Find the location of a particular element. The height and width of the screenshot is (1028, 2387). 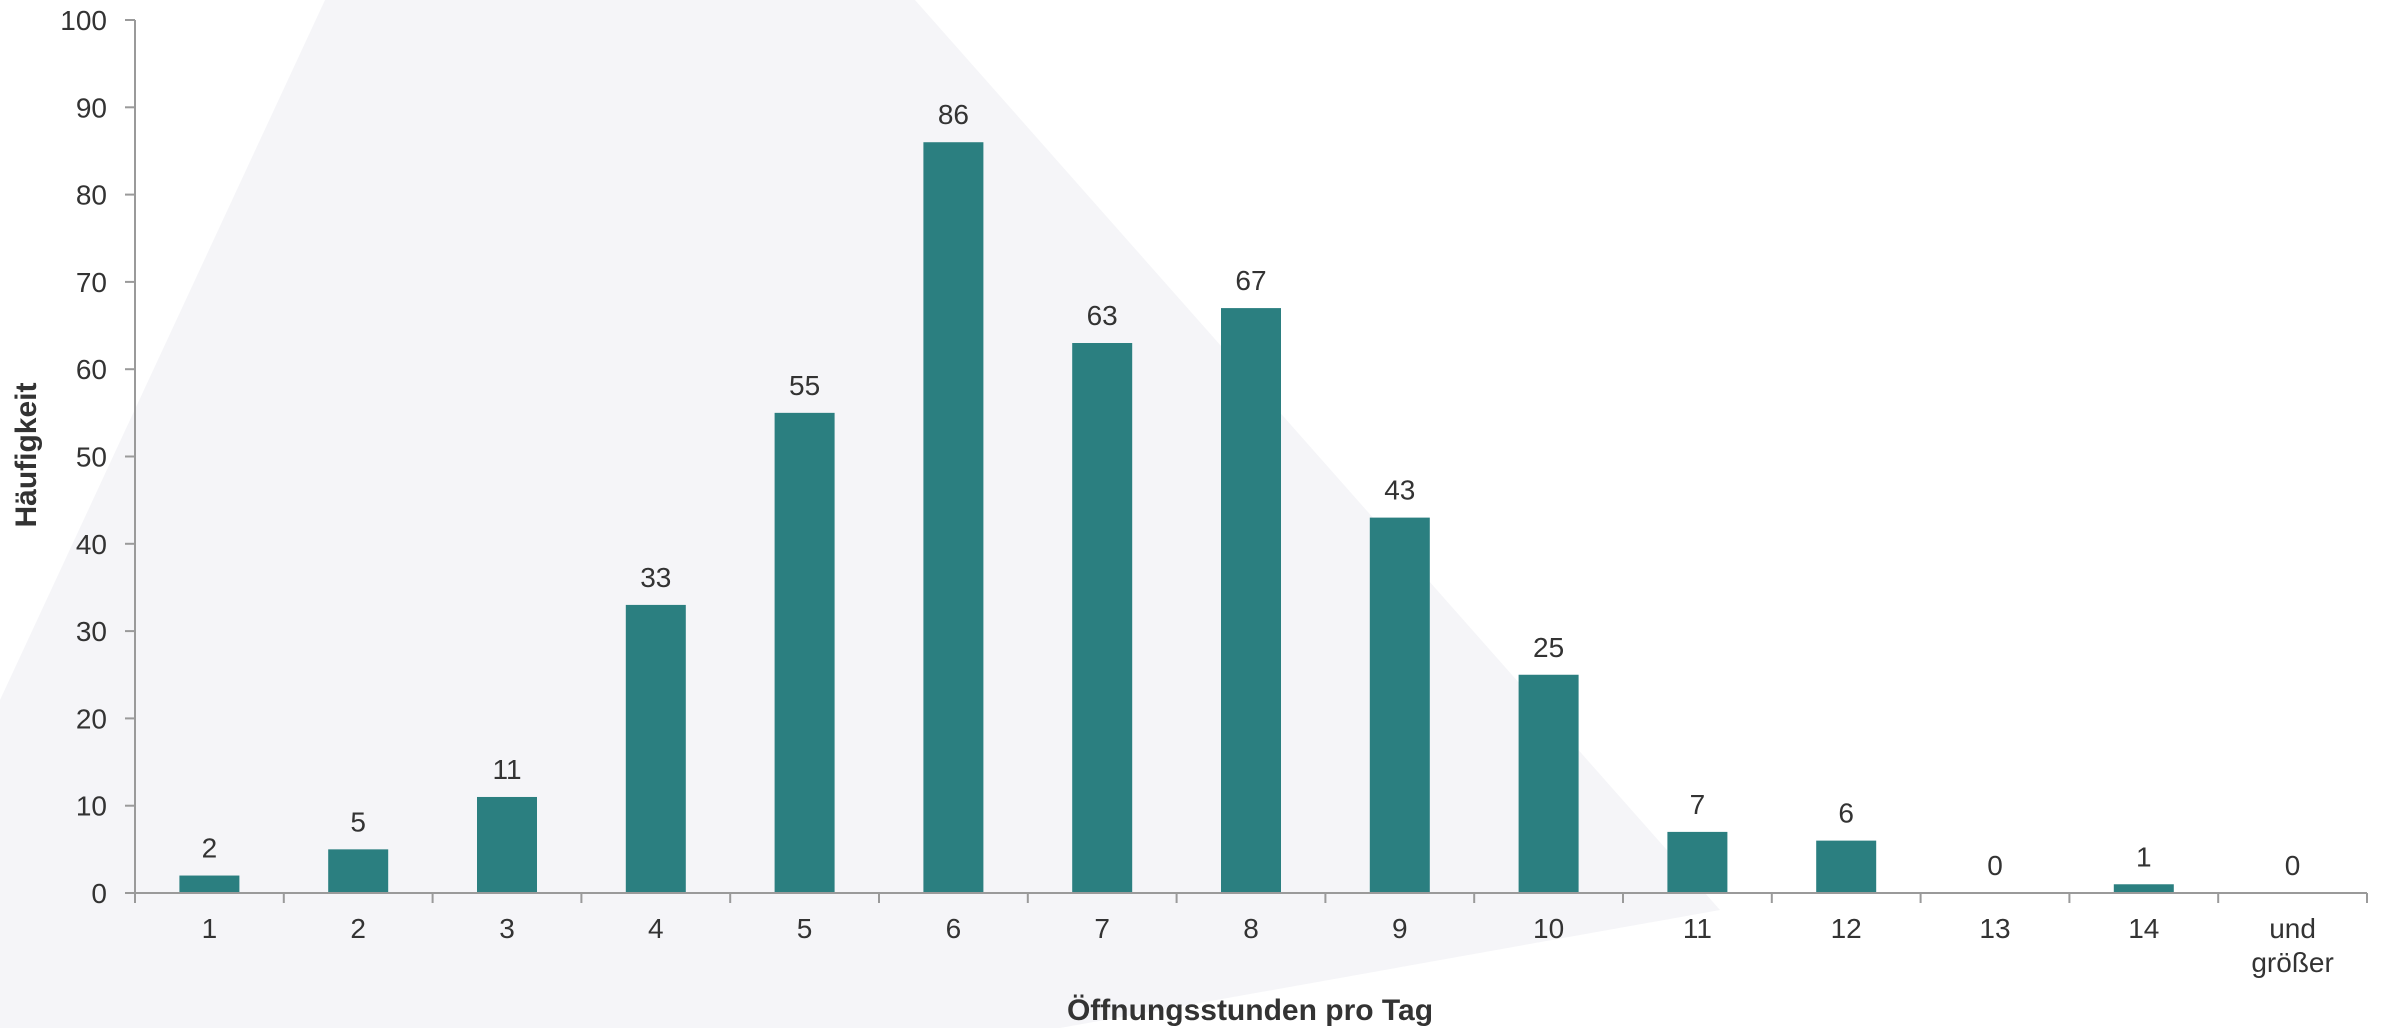

x-tick-label: 10 is located at coordinates (1548, 928).